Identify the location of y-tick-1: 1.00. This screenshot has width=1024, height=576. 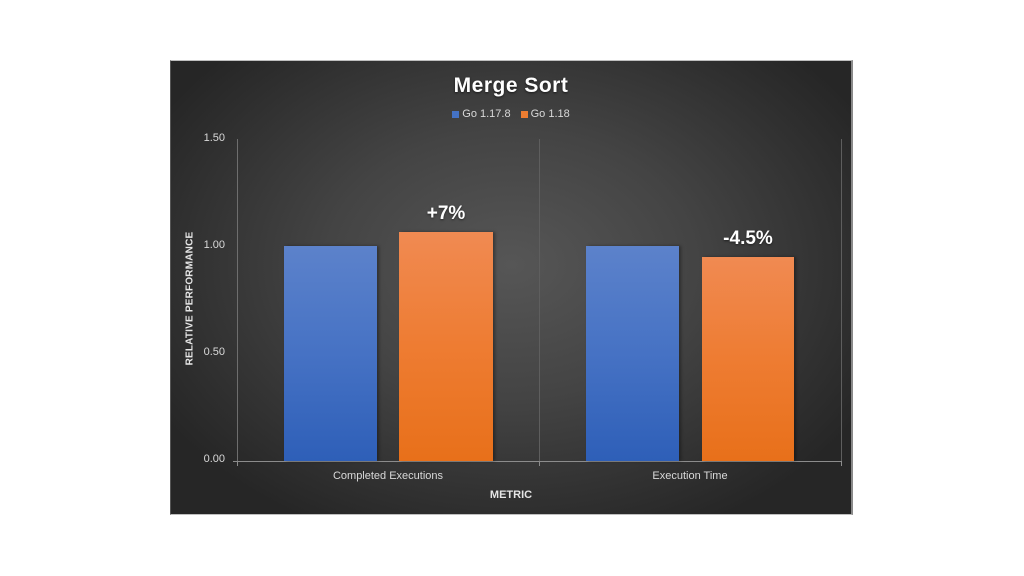
(214, 245).